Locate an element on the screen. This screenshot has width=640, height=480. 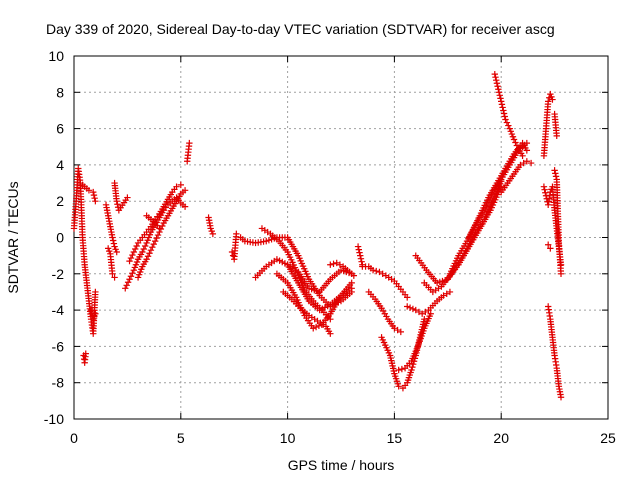
x-tick-label: 15 is located at coordinates (395, 438).